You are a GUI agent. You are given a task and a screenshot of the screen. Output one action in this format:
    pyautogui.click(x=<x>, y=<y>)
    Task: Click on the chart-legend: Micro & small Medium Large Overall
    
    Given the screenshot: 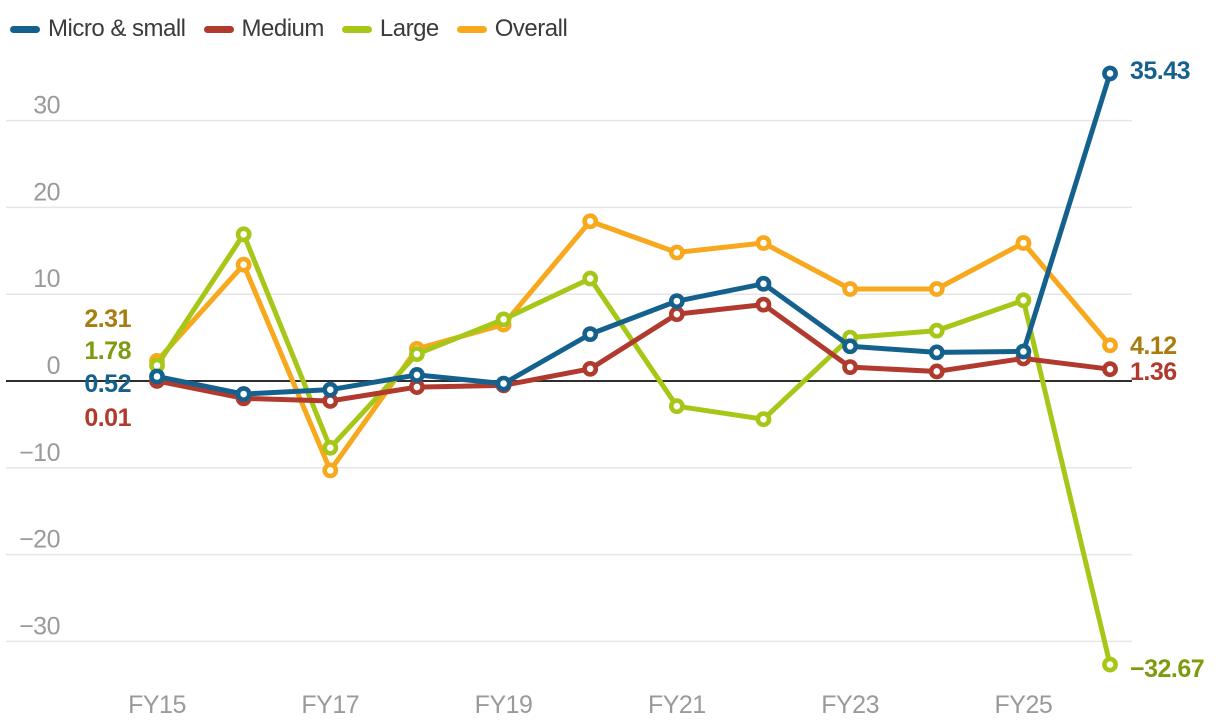 What is the action you would take?
    pyautogui.click(x=289, y=29)
    